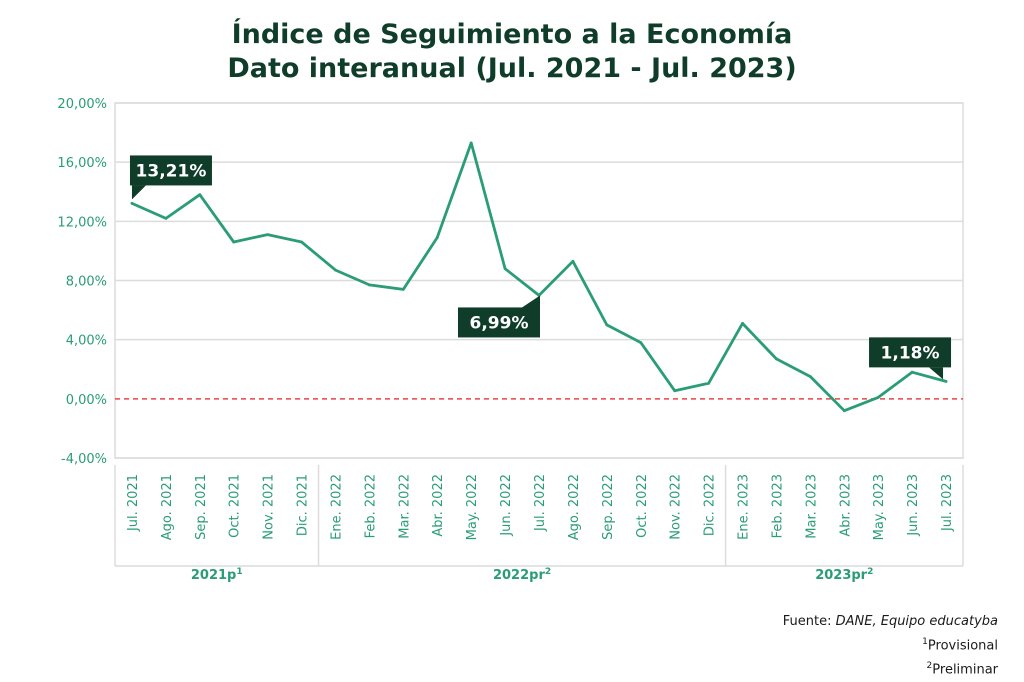 Image resolution: width=1024 pixels, height=682 pixels. I want to click on callout-label: 6,99%, so click(499, 323).